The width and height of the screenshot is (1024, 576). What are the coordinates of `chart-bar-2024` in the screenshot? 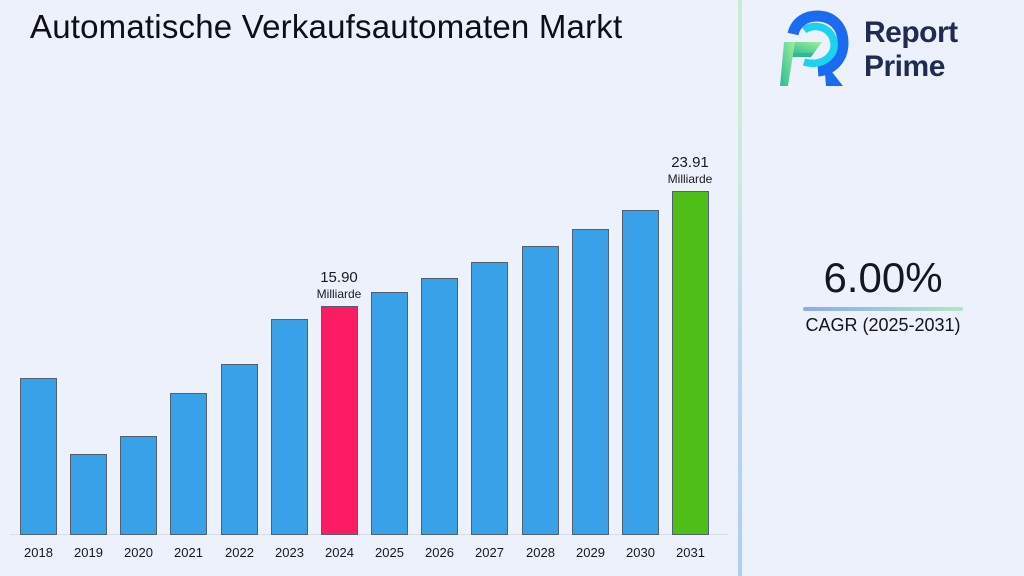 It's located at (339, 420).